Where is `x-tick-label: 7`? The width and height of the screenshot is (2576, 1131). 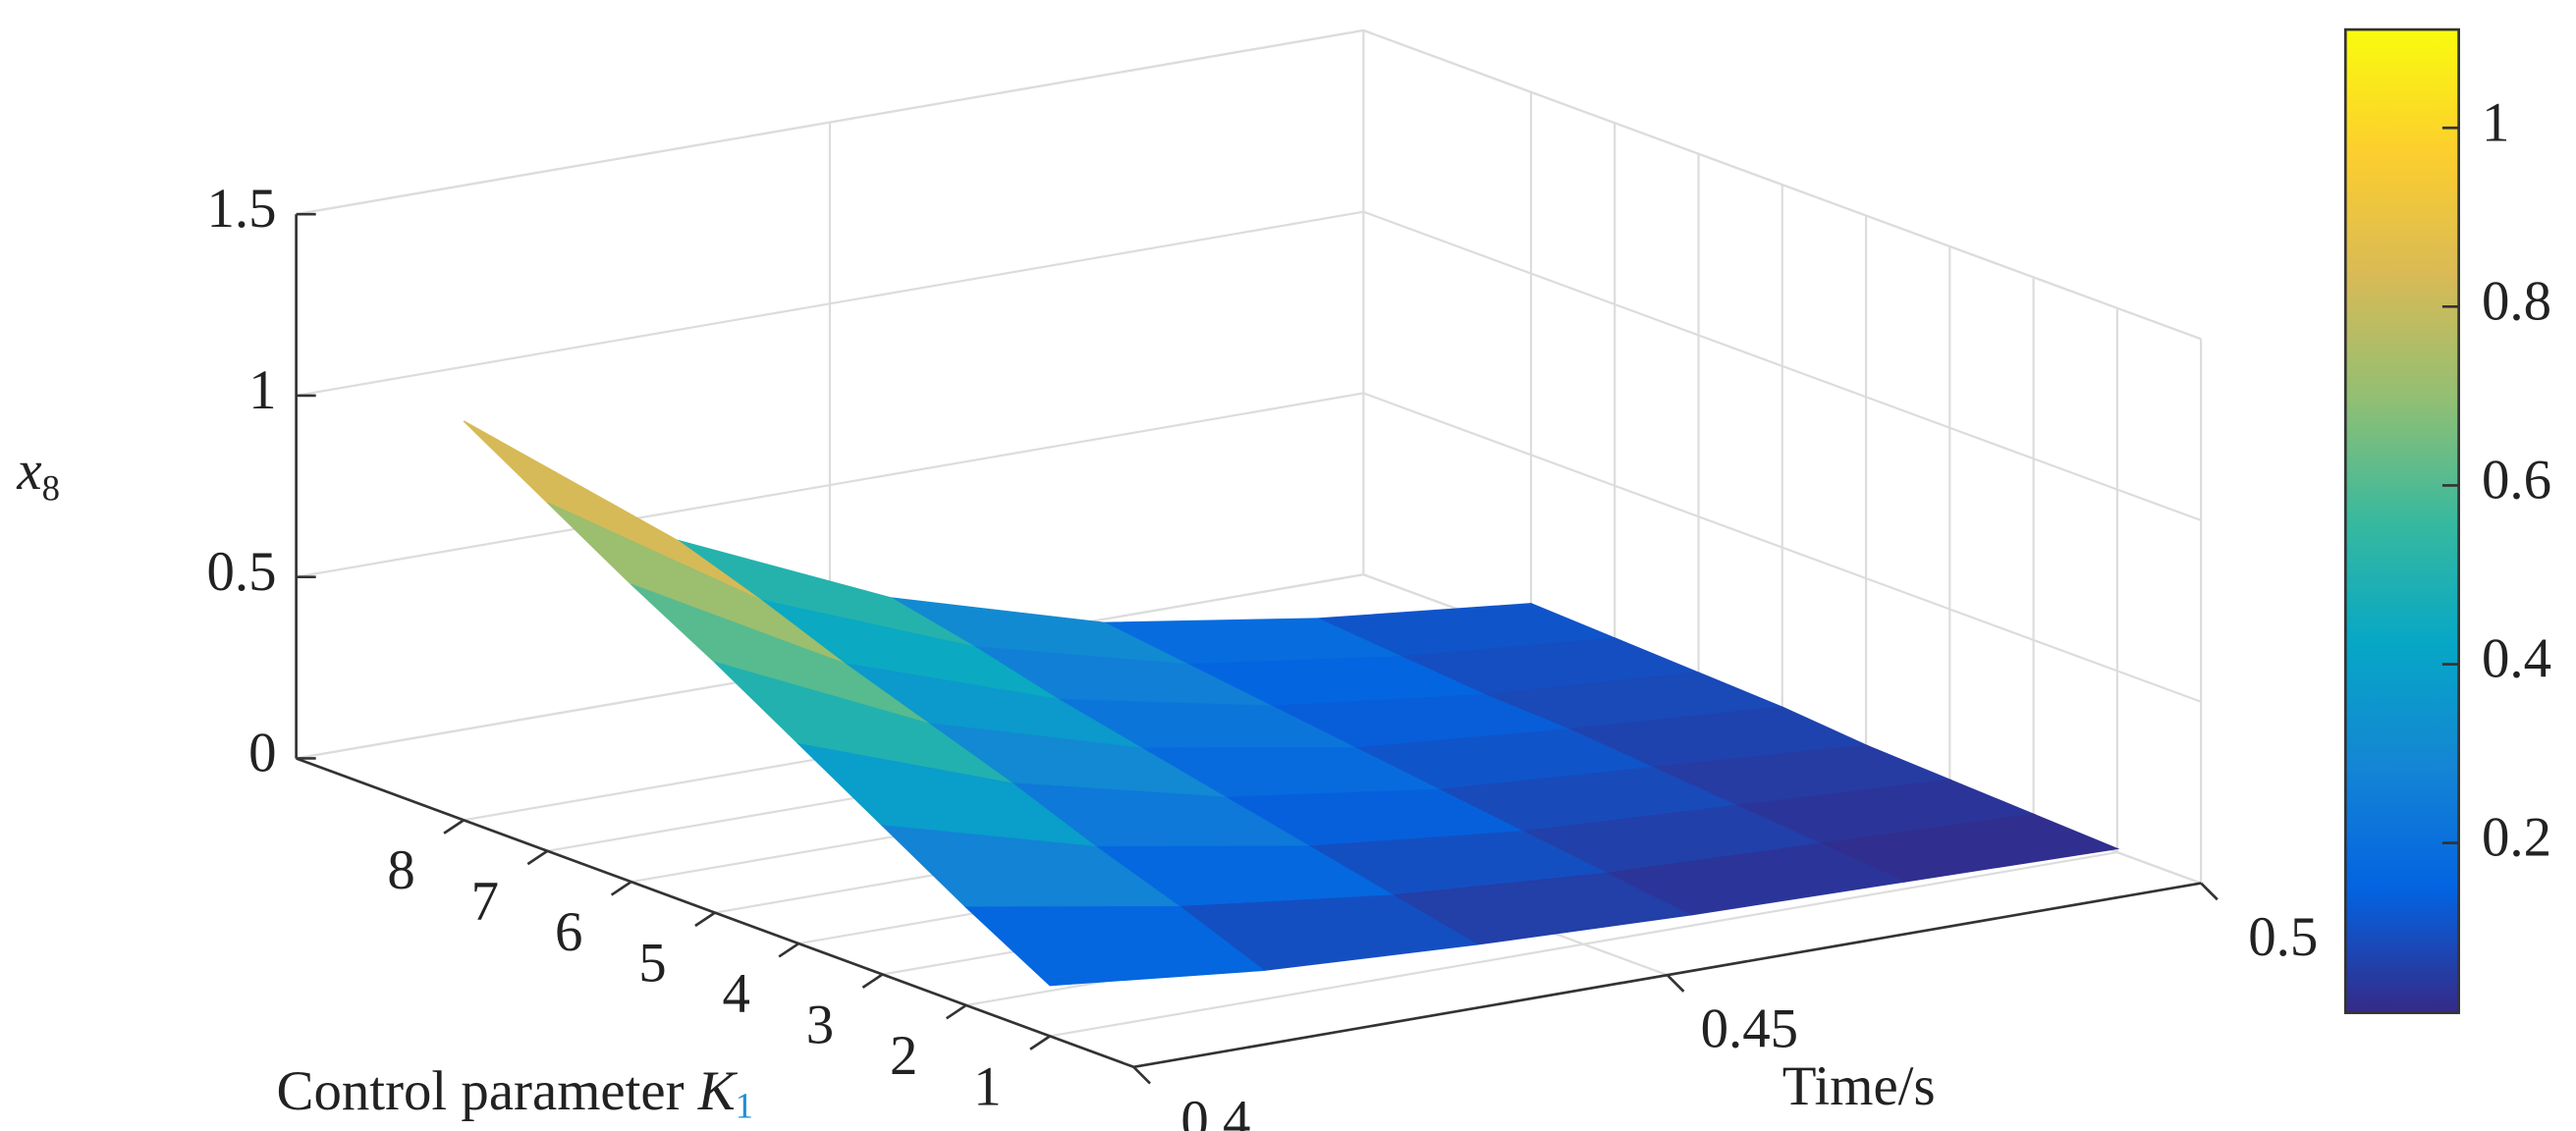
x-tick-label: 7 is located at coordinates (485, 902).